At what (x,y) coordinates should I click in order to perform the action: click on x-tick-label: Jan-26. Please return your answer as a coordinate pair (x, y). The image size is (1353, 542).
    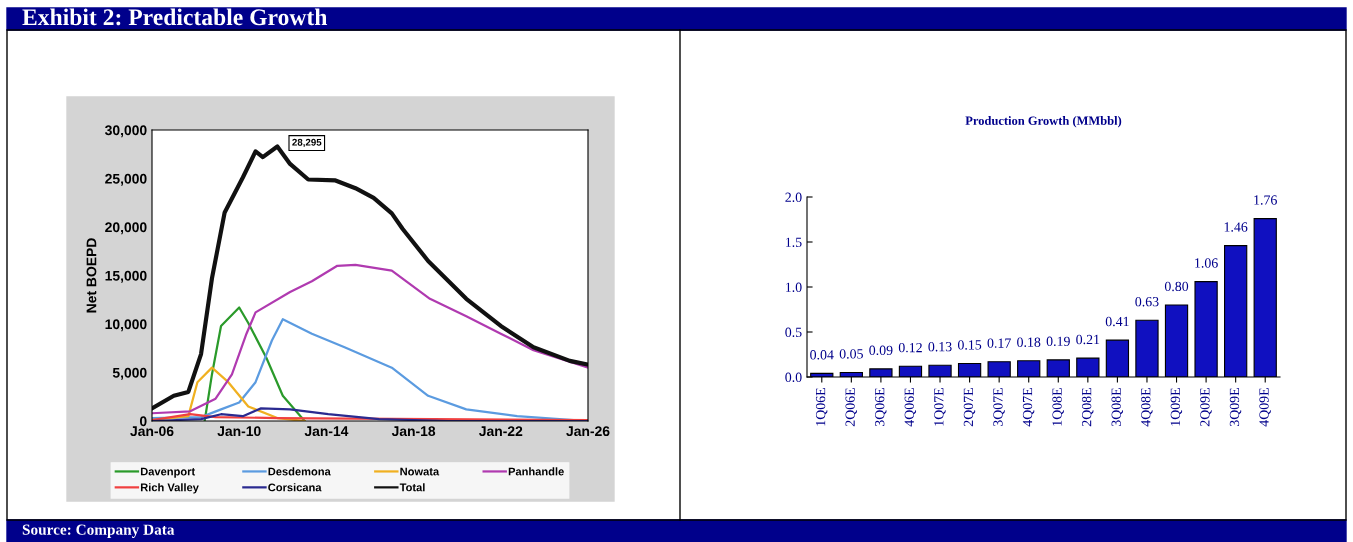
    Looking at the image, I should click on (588, 431).